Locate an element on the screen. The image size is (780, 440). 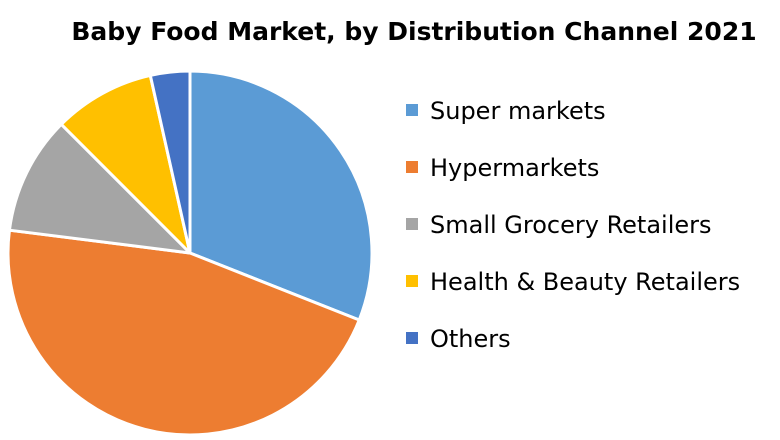
pie-slice-small-grocery-retailers is located at coordinates (99, 188).